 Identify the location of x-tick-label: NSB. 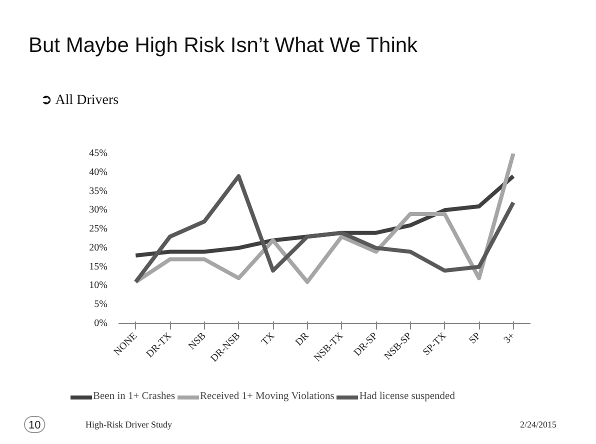
(197, 341).